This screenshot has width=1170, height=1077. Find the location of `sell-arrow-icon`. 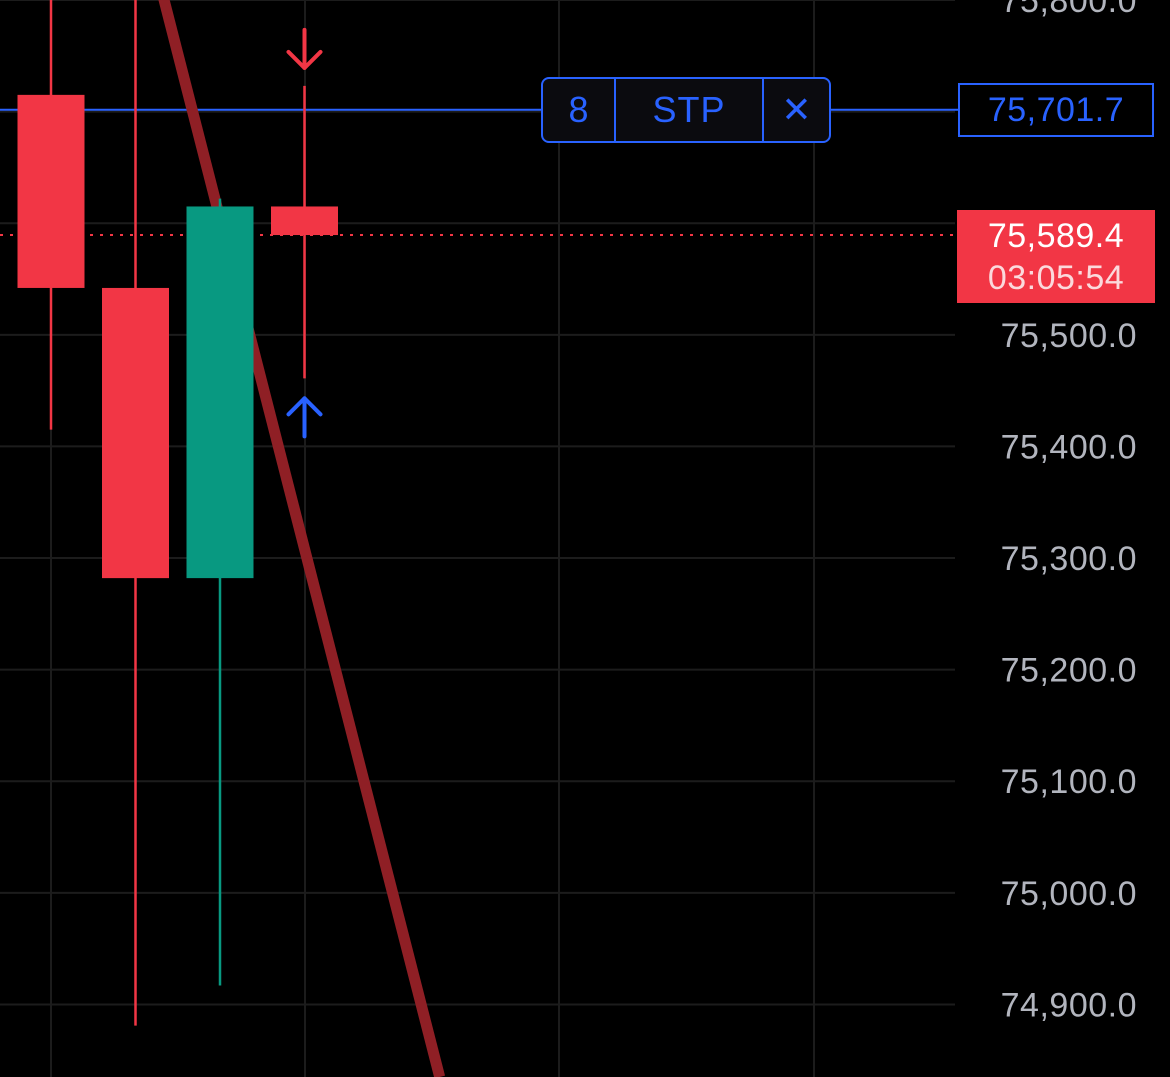

sell-arrow-icon is located at coordinates (304, 48).